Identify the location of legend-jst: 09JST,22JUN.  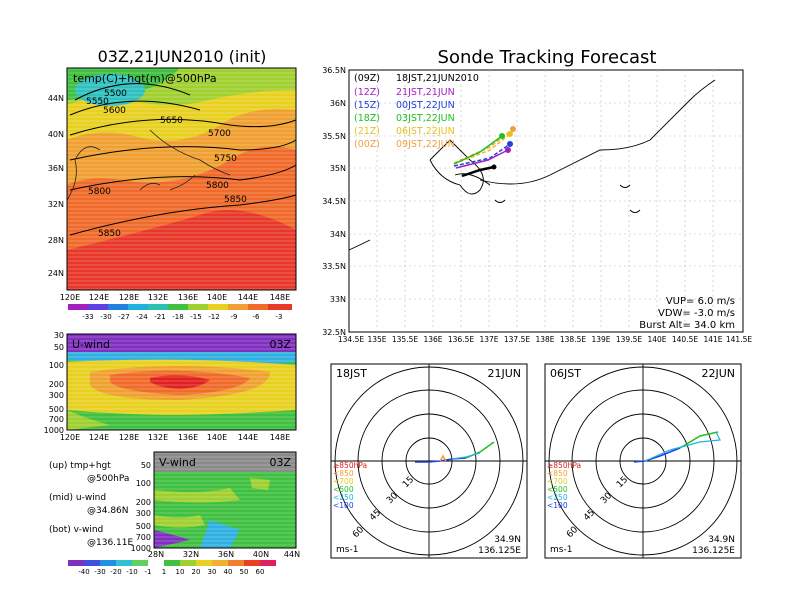
(425, 144).